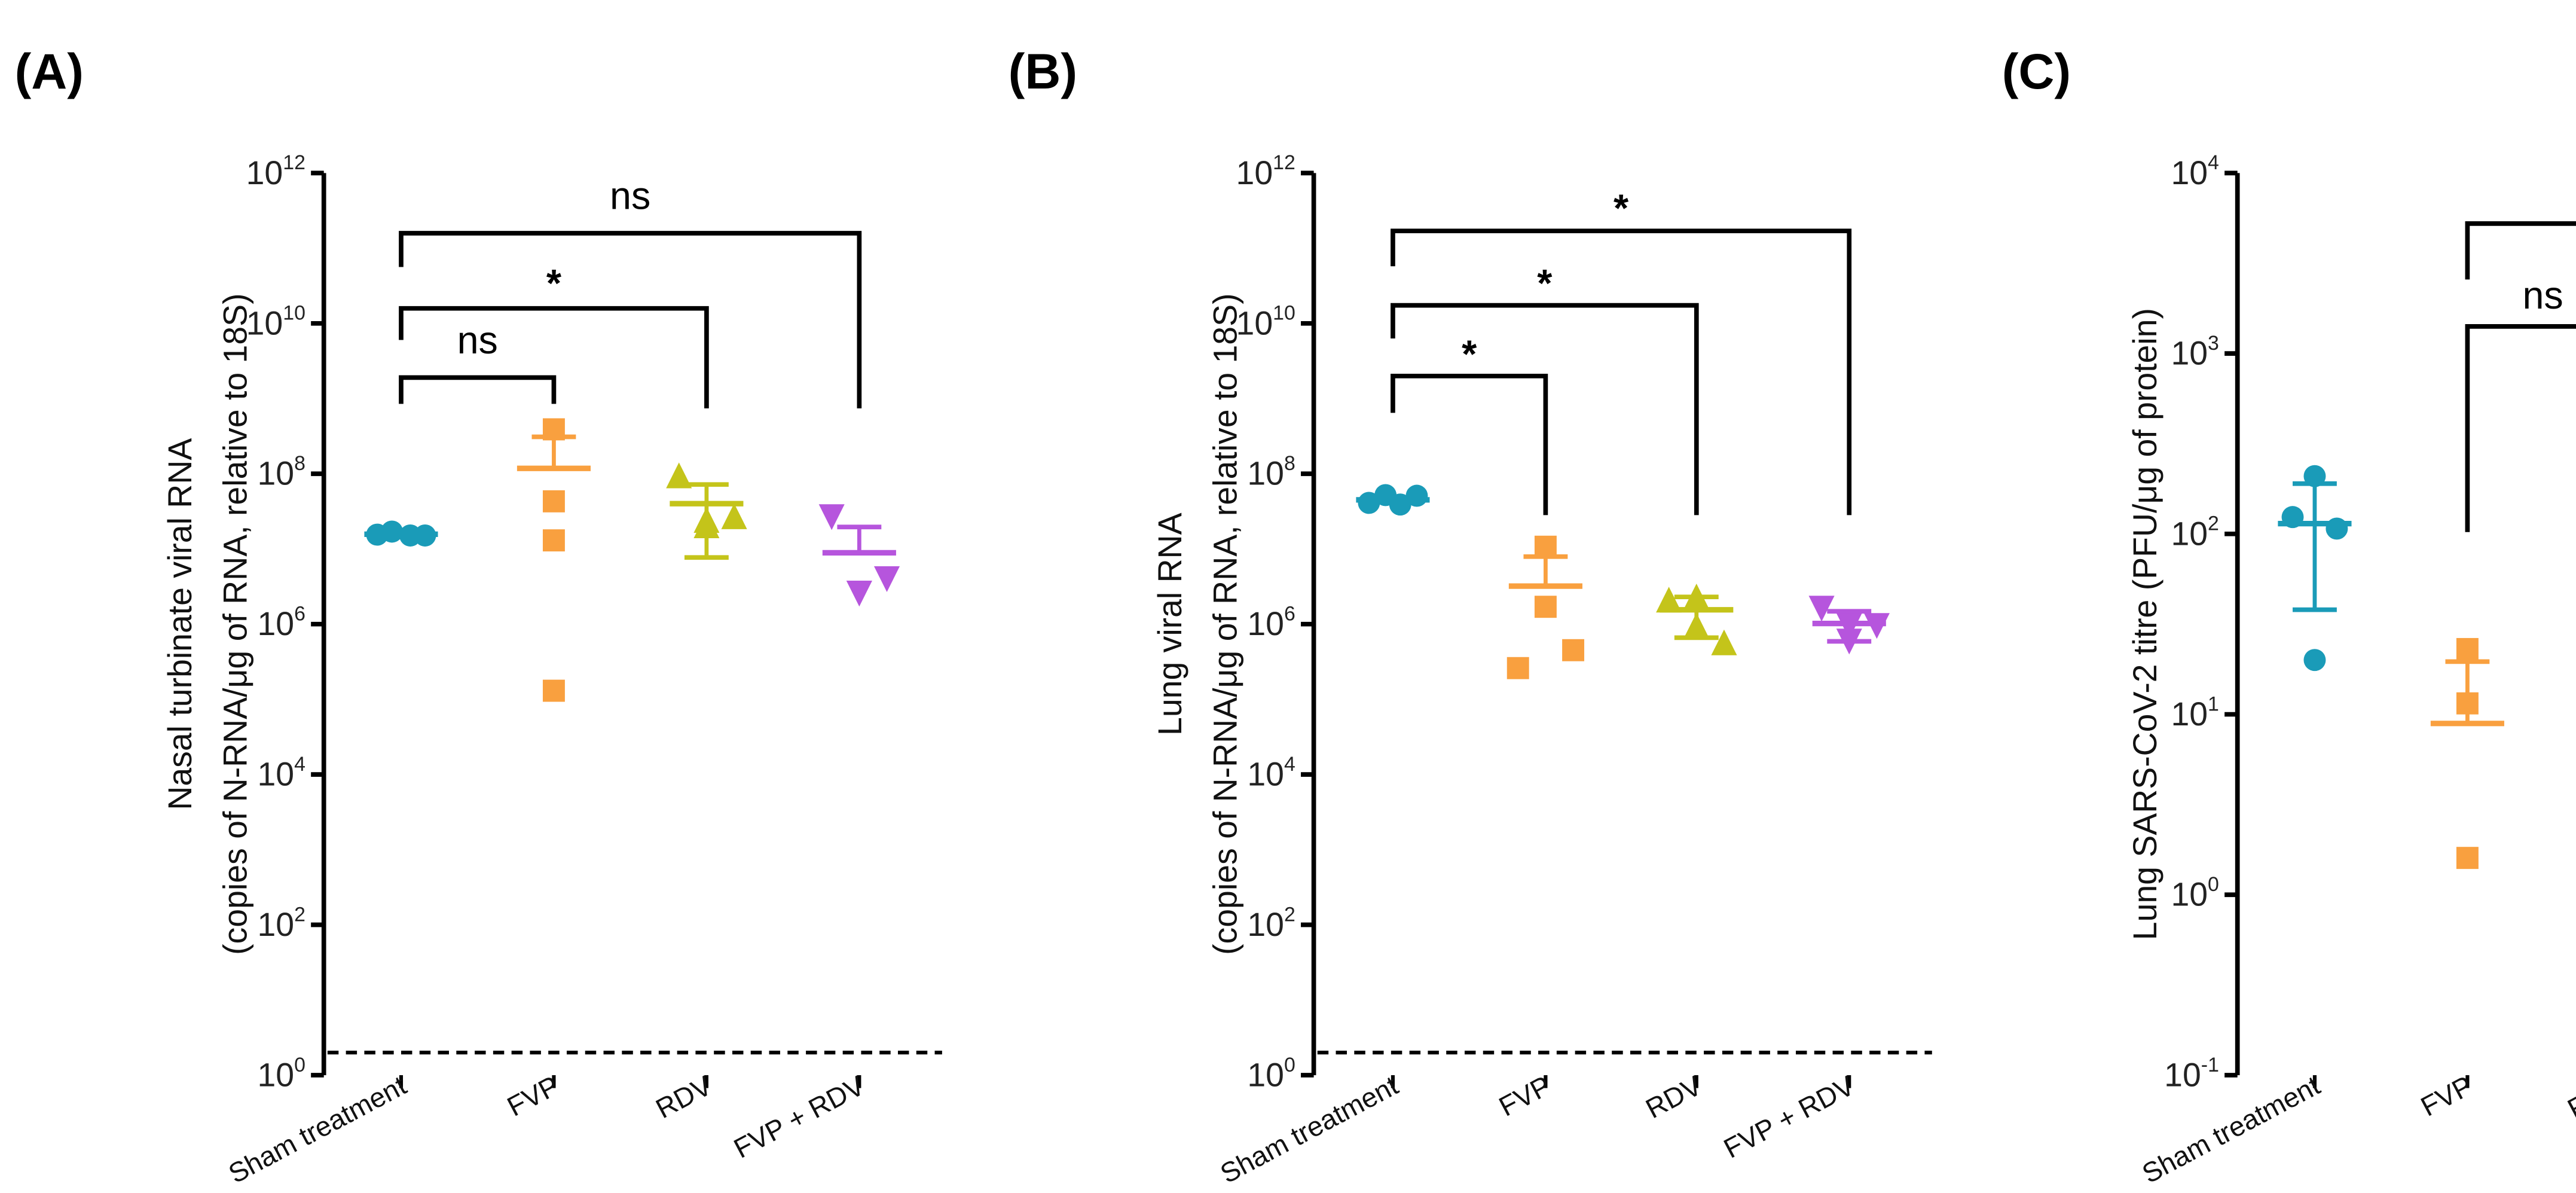 This screenshot has height=1193, width=2576. I want to click on series-triangle-down, so click(859, 555).